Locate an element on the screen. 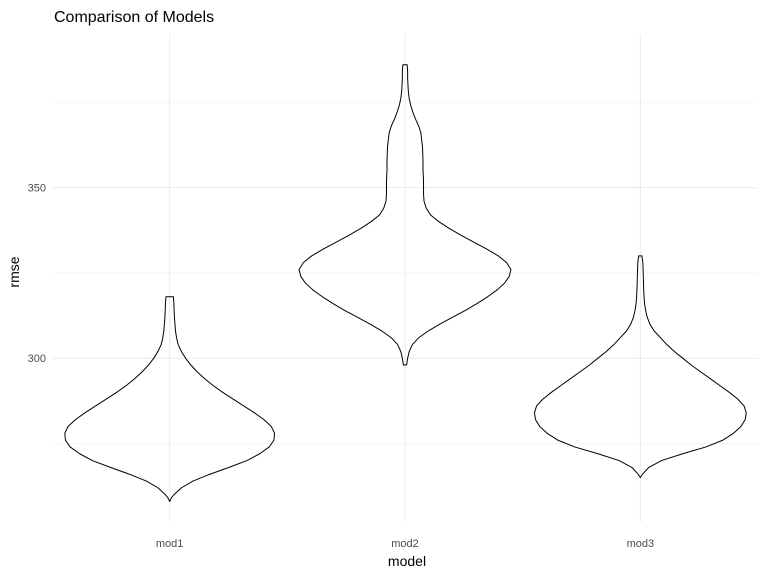 The width and height of the screenshot is (768, 576). x-axis-title: model is located at coordinates (407, 561).